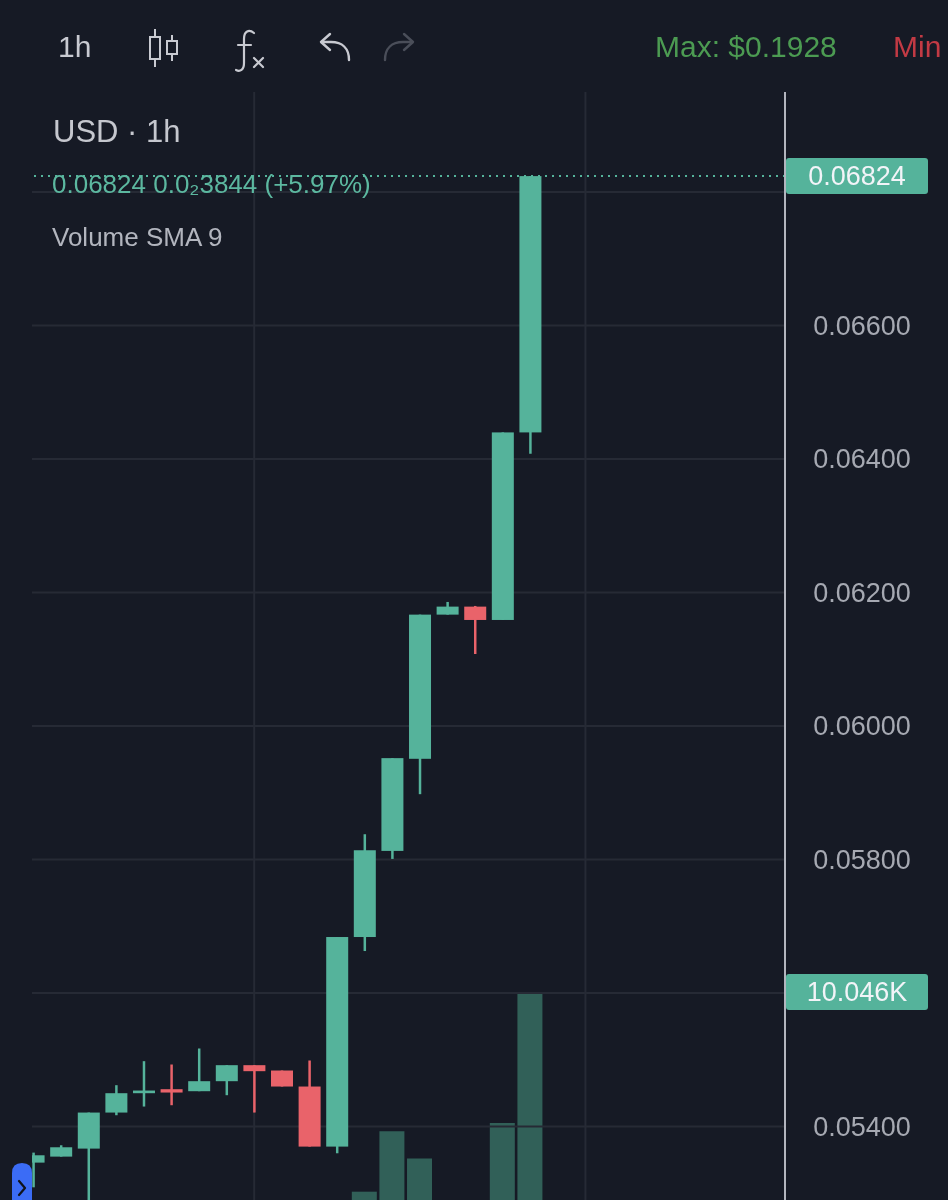 The image size is (948, 1200). What do you see at coordinates (862, 859) in the screenshot?
I see `y-tick-label: 0.05800` at bounding box center [862, 859].